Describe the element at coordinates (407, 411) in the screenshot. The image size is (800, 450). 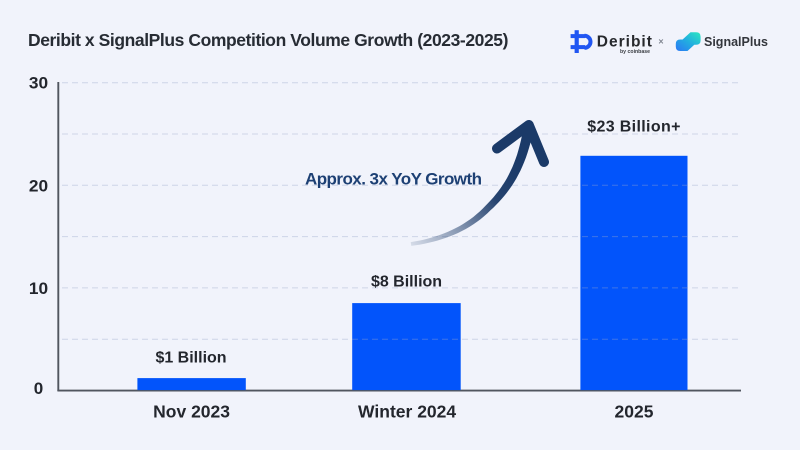
I see `svg-text: Winter 2024` at that location.